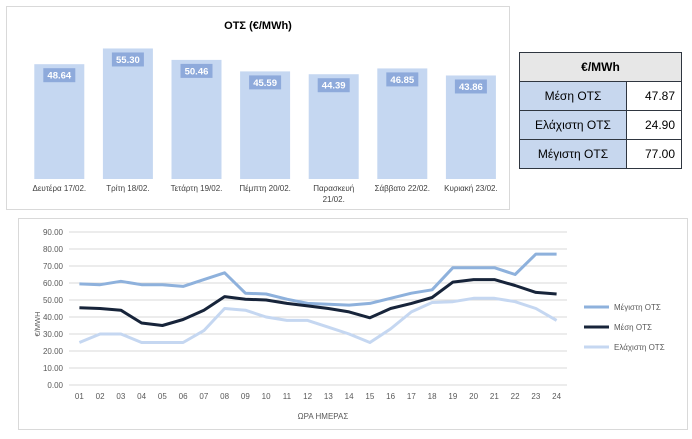  I want to click on bar-value-label: 45.59, so click(265, 83).